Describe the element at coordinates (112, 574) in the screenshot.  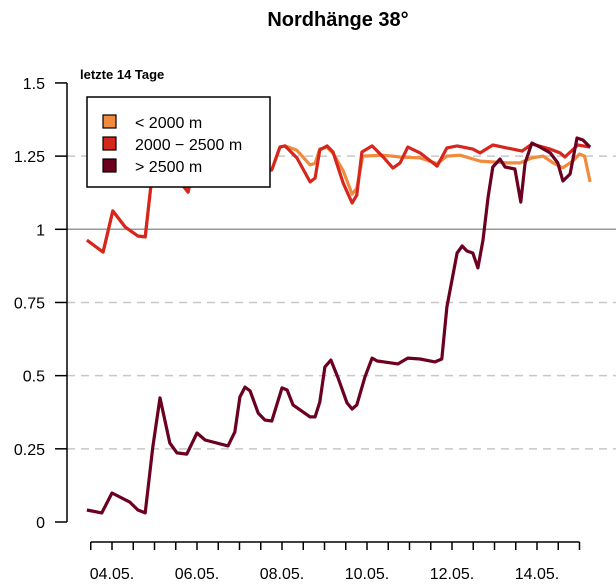
I see `x-tick-label: 04.05.` at that location.